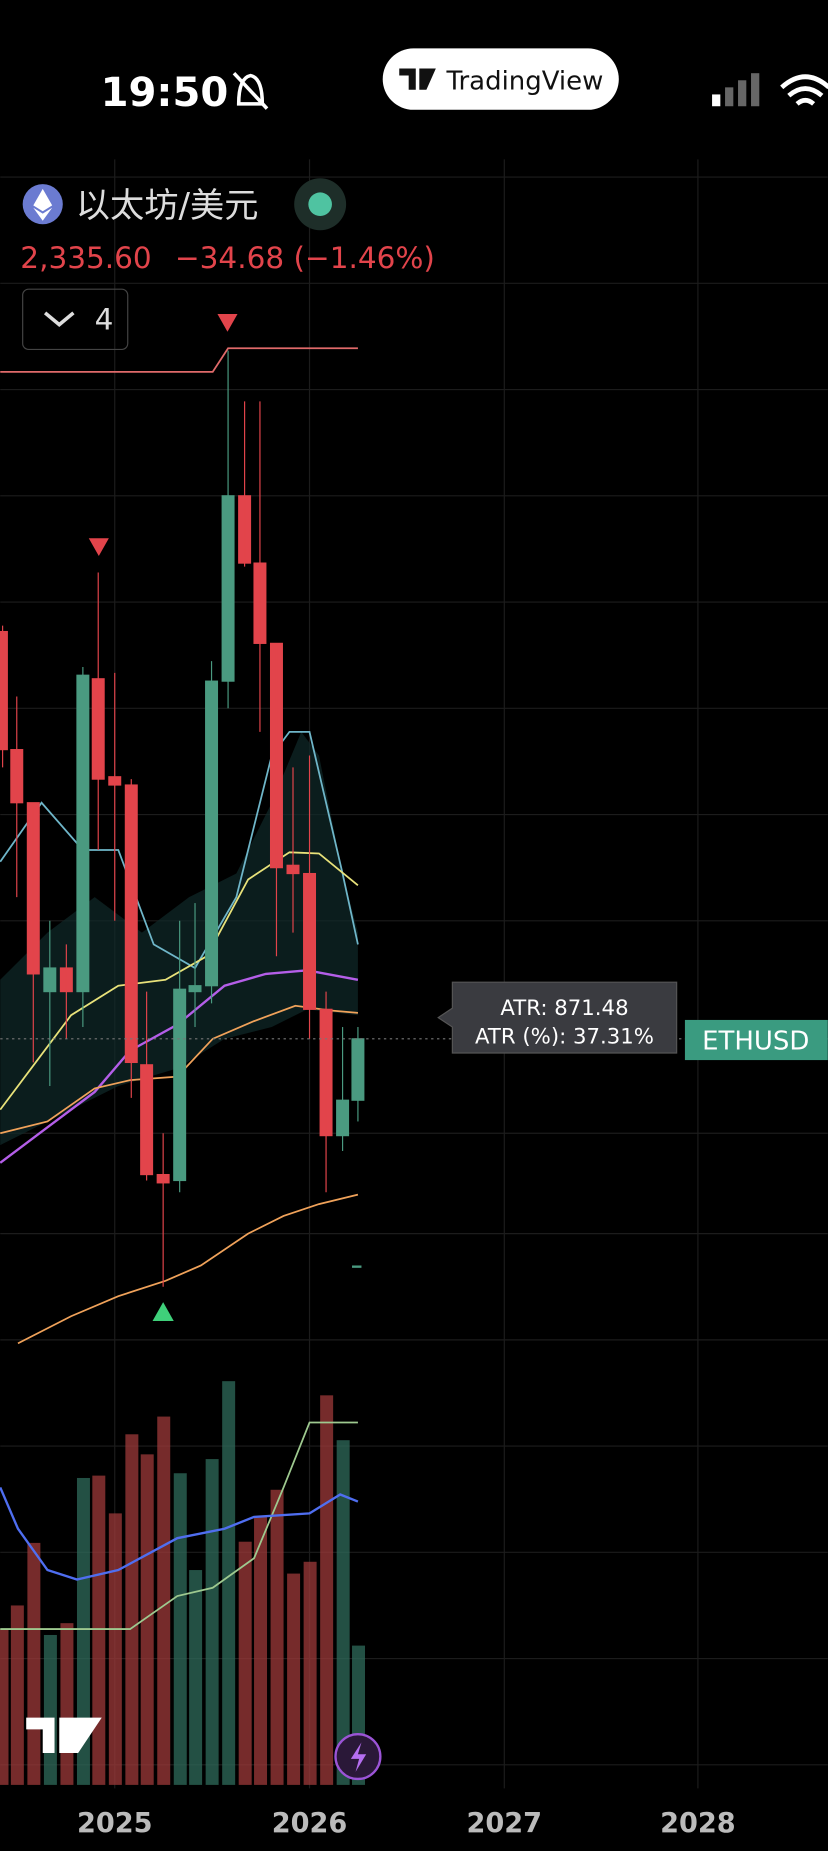 Image resolution: width=828 pixels, height=1851 pixels. Describe the element at coordinates (75, 319) in the screenshot. I see `indicator-toggle` at that location.